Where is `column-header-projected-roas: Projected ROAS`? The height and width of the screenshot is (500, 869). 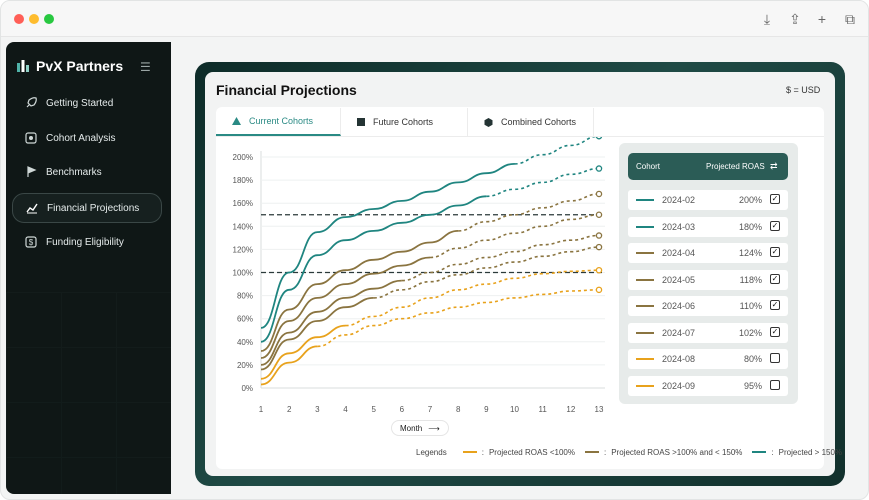
column-header-projected-roas: Projected ROAS is located at coordinates (735, 166).